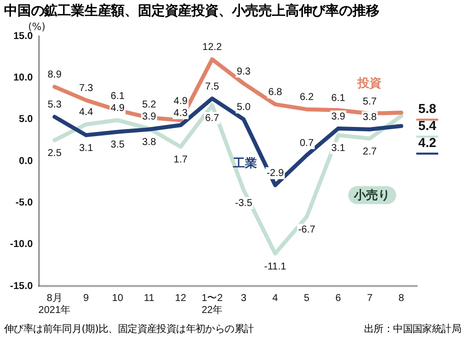  I want to click on chart-title: 中国の鉱工業生産額、固定資産投資、小売売上高伸び率の推移, so click(191, 11).